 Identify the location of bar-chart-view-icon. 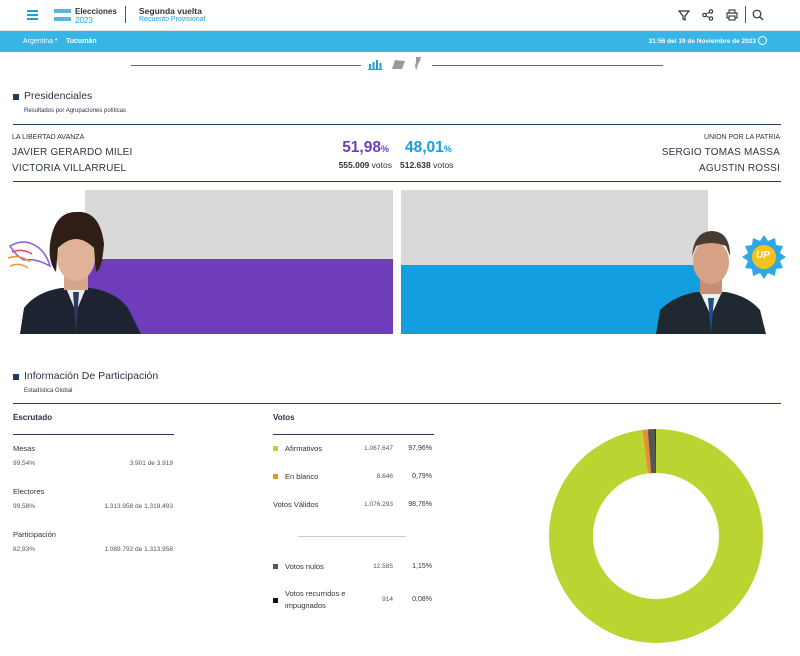
(375, 64).